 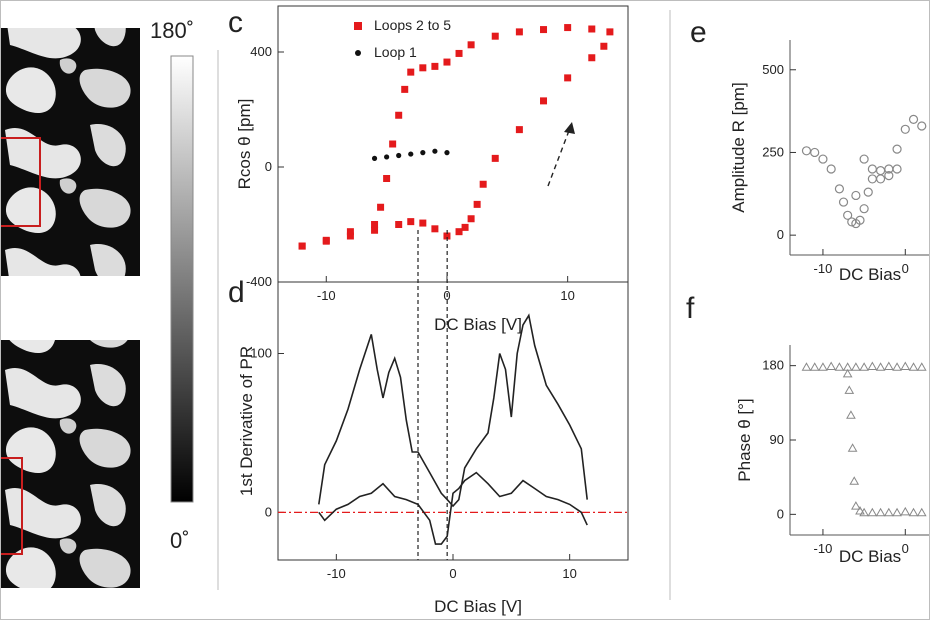 I want to click on y-tick-label: 500, so click(x=773, y=69).